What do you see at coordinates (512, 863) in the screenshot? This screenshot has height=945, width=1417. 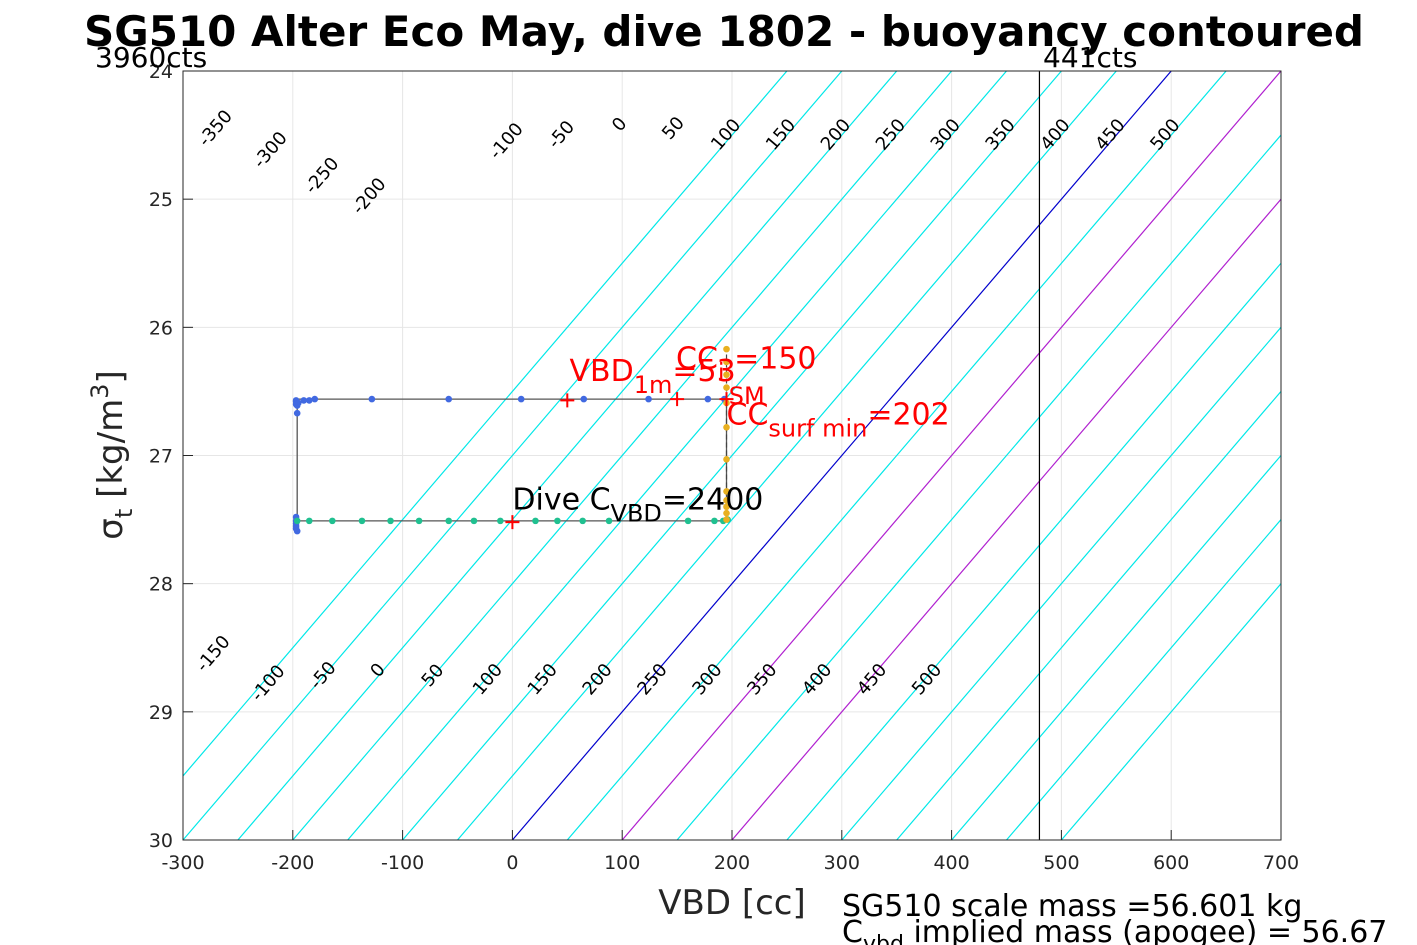 I see `x-tick-label: 0` at bounding box center [512, 863].